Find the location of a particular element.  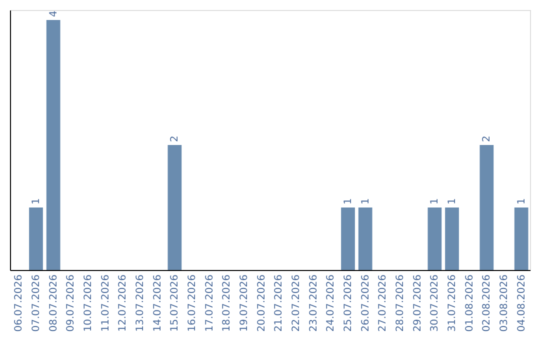

x-tick-label: 15.07.2026 is located at coordinates (175, 303).